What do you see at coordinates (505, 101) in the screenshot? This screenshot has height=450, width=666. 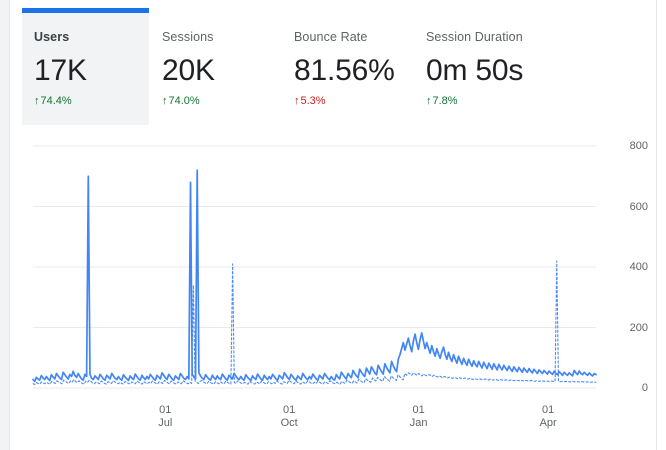 I see `kpi-delta: ↑ 7.8%` at bounding box center [505, 101].